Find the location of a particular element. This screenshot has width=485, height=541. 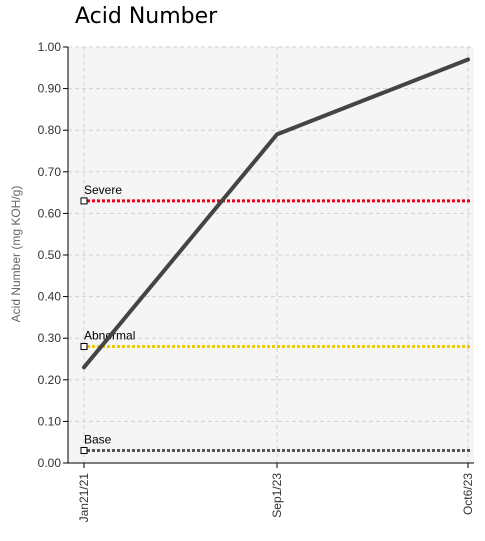

x-tick-label: Sep1/23 is located at coordinates (277, 495).